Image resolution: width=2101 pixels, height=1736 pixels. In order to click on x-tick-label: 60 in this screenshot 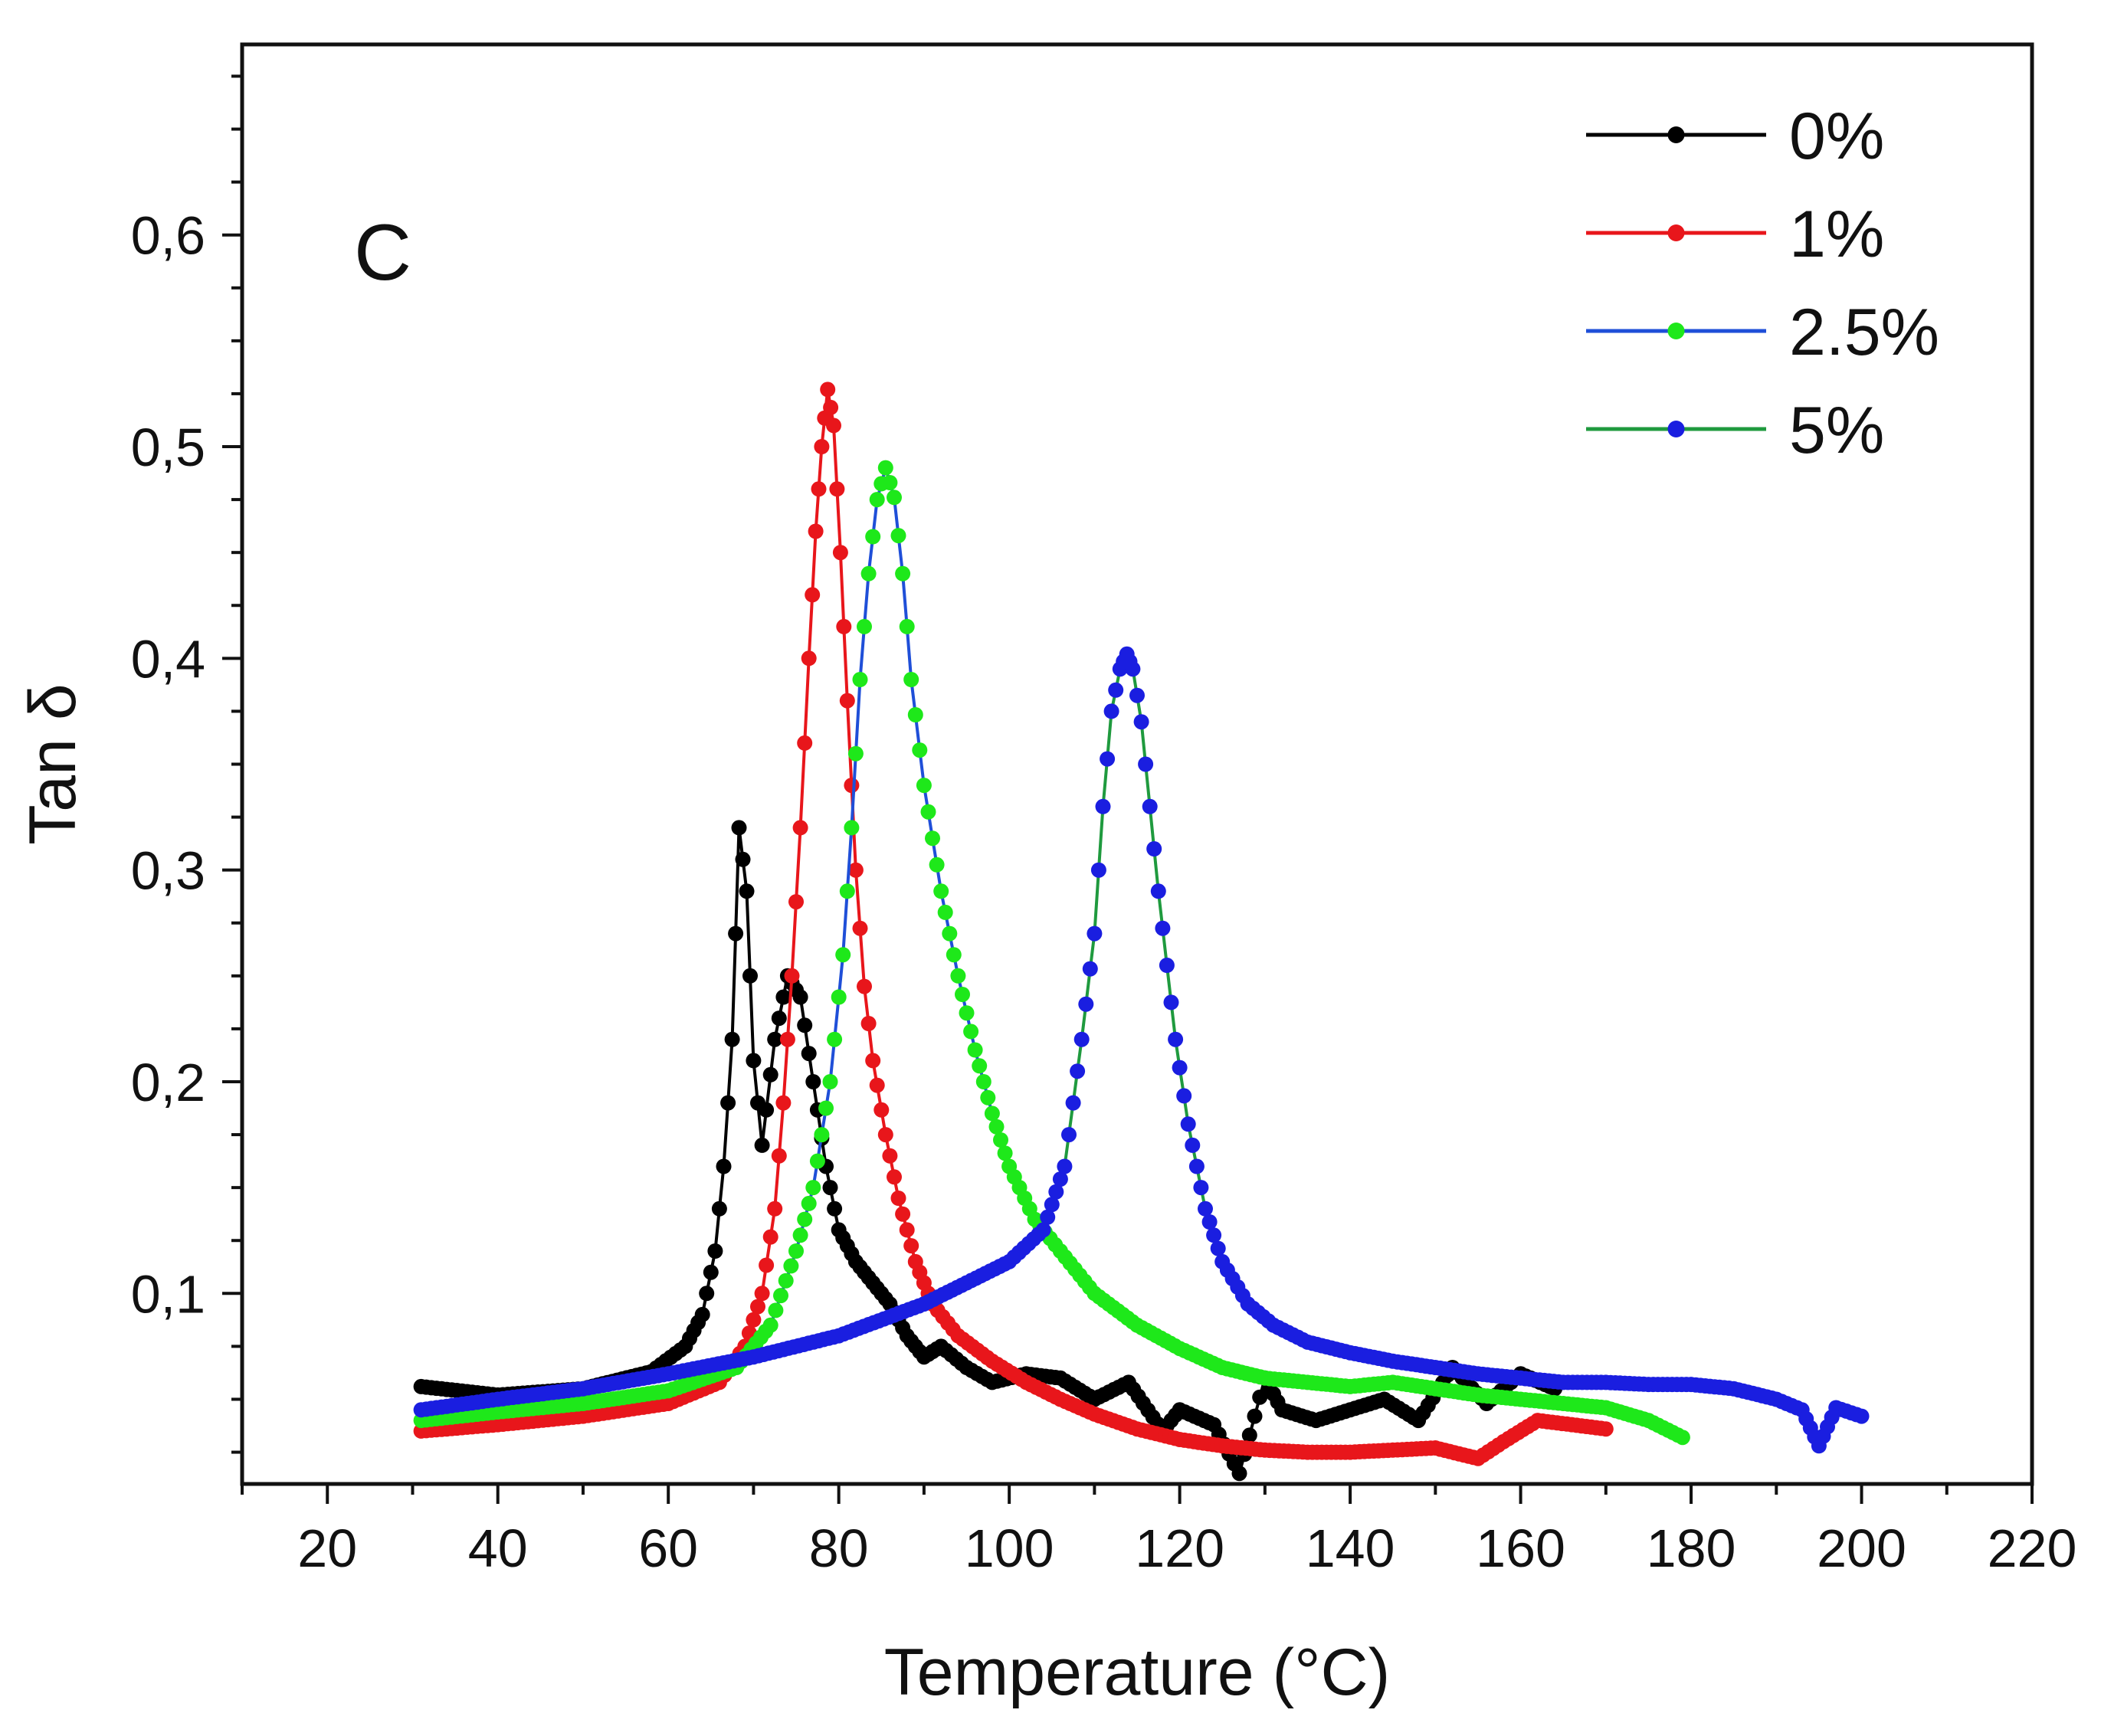, I will do `click(668, 1548)`.